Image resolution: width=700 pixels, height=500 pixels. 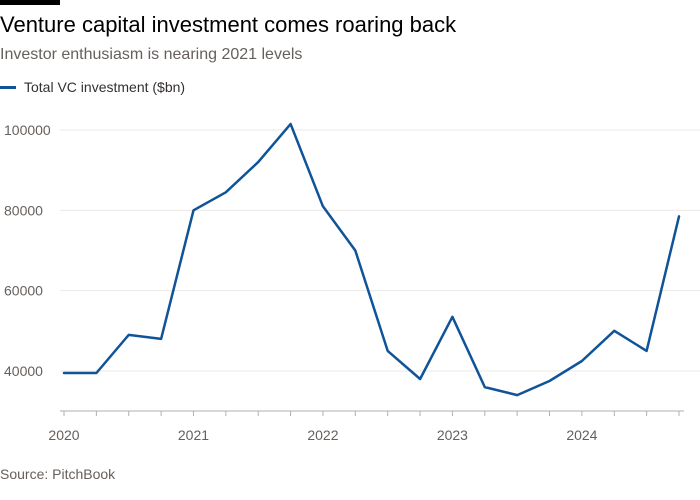 What do you see at coordinates (58, 474) in the screenshot?
I see `source-note: Source: PitchBook` at bounding box center [58, 474].